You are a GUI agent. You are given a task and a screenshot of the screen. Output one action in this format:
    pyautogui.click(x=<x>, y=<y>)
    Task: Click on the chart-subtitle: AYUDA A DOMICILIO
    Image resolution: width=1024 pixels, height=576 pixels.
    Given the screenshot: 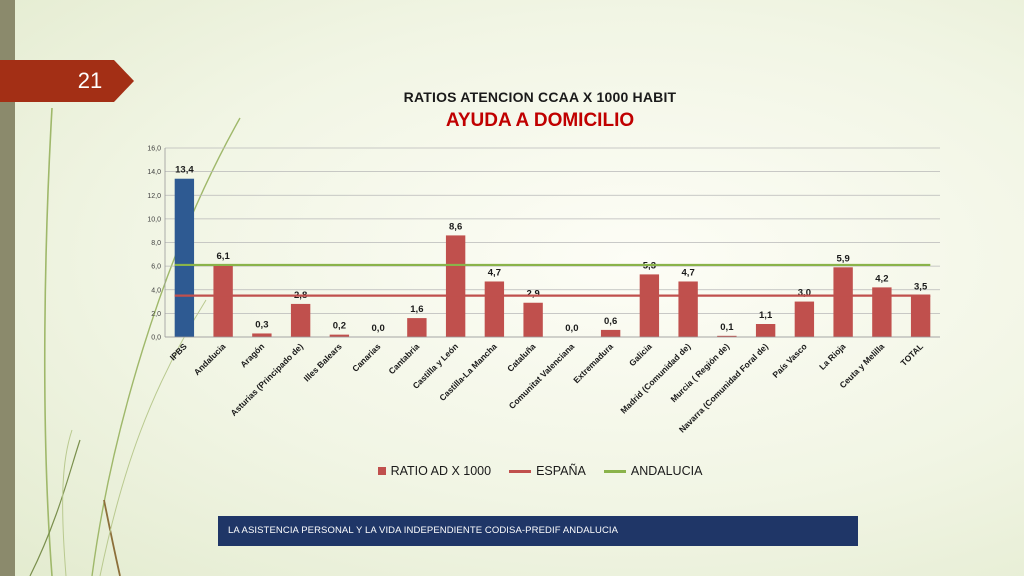 What is the action you would take?
    pyautogui.click(x=540, y=120)
    